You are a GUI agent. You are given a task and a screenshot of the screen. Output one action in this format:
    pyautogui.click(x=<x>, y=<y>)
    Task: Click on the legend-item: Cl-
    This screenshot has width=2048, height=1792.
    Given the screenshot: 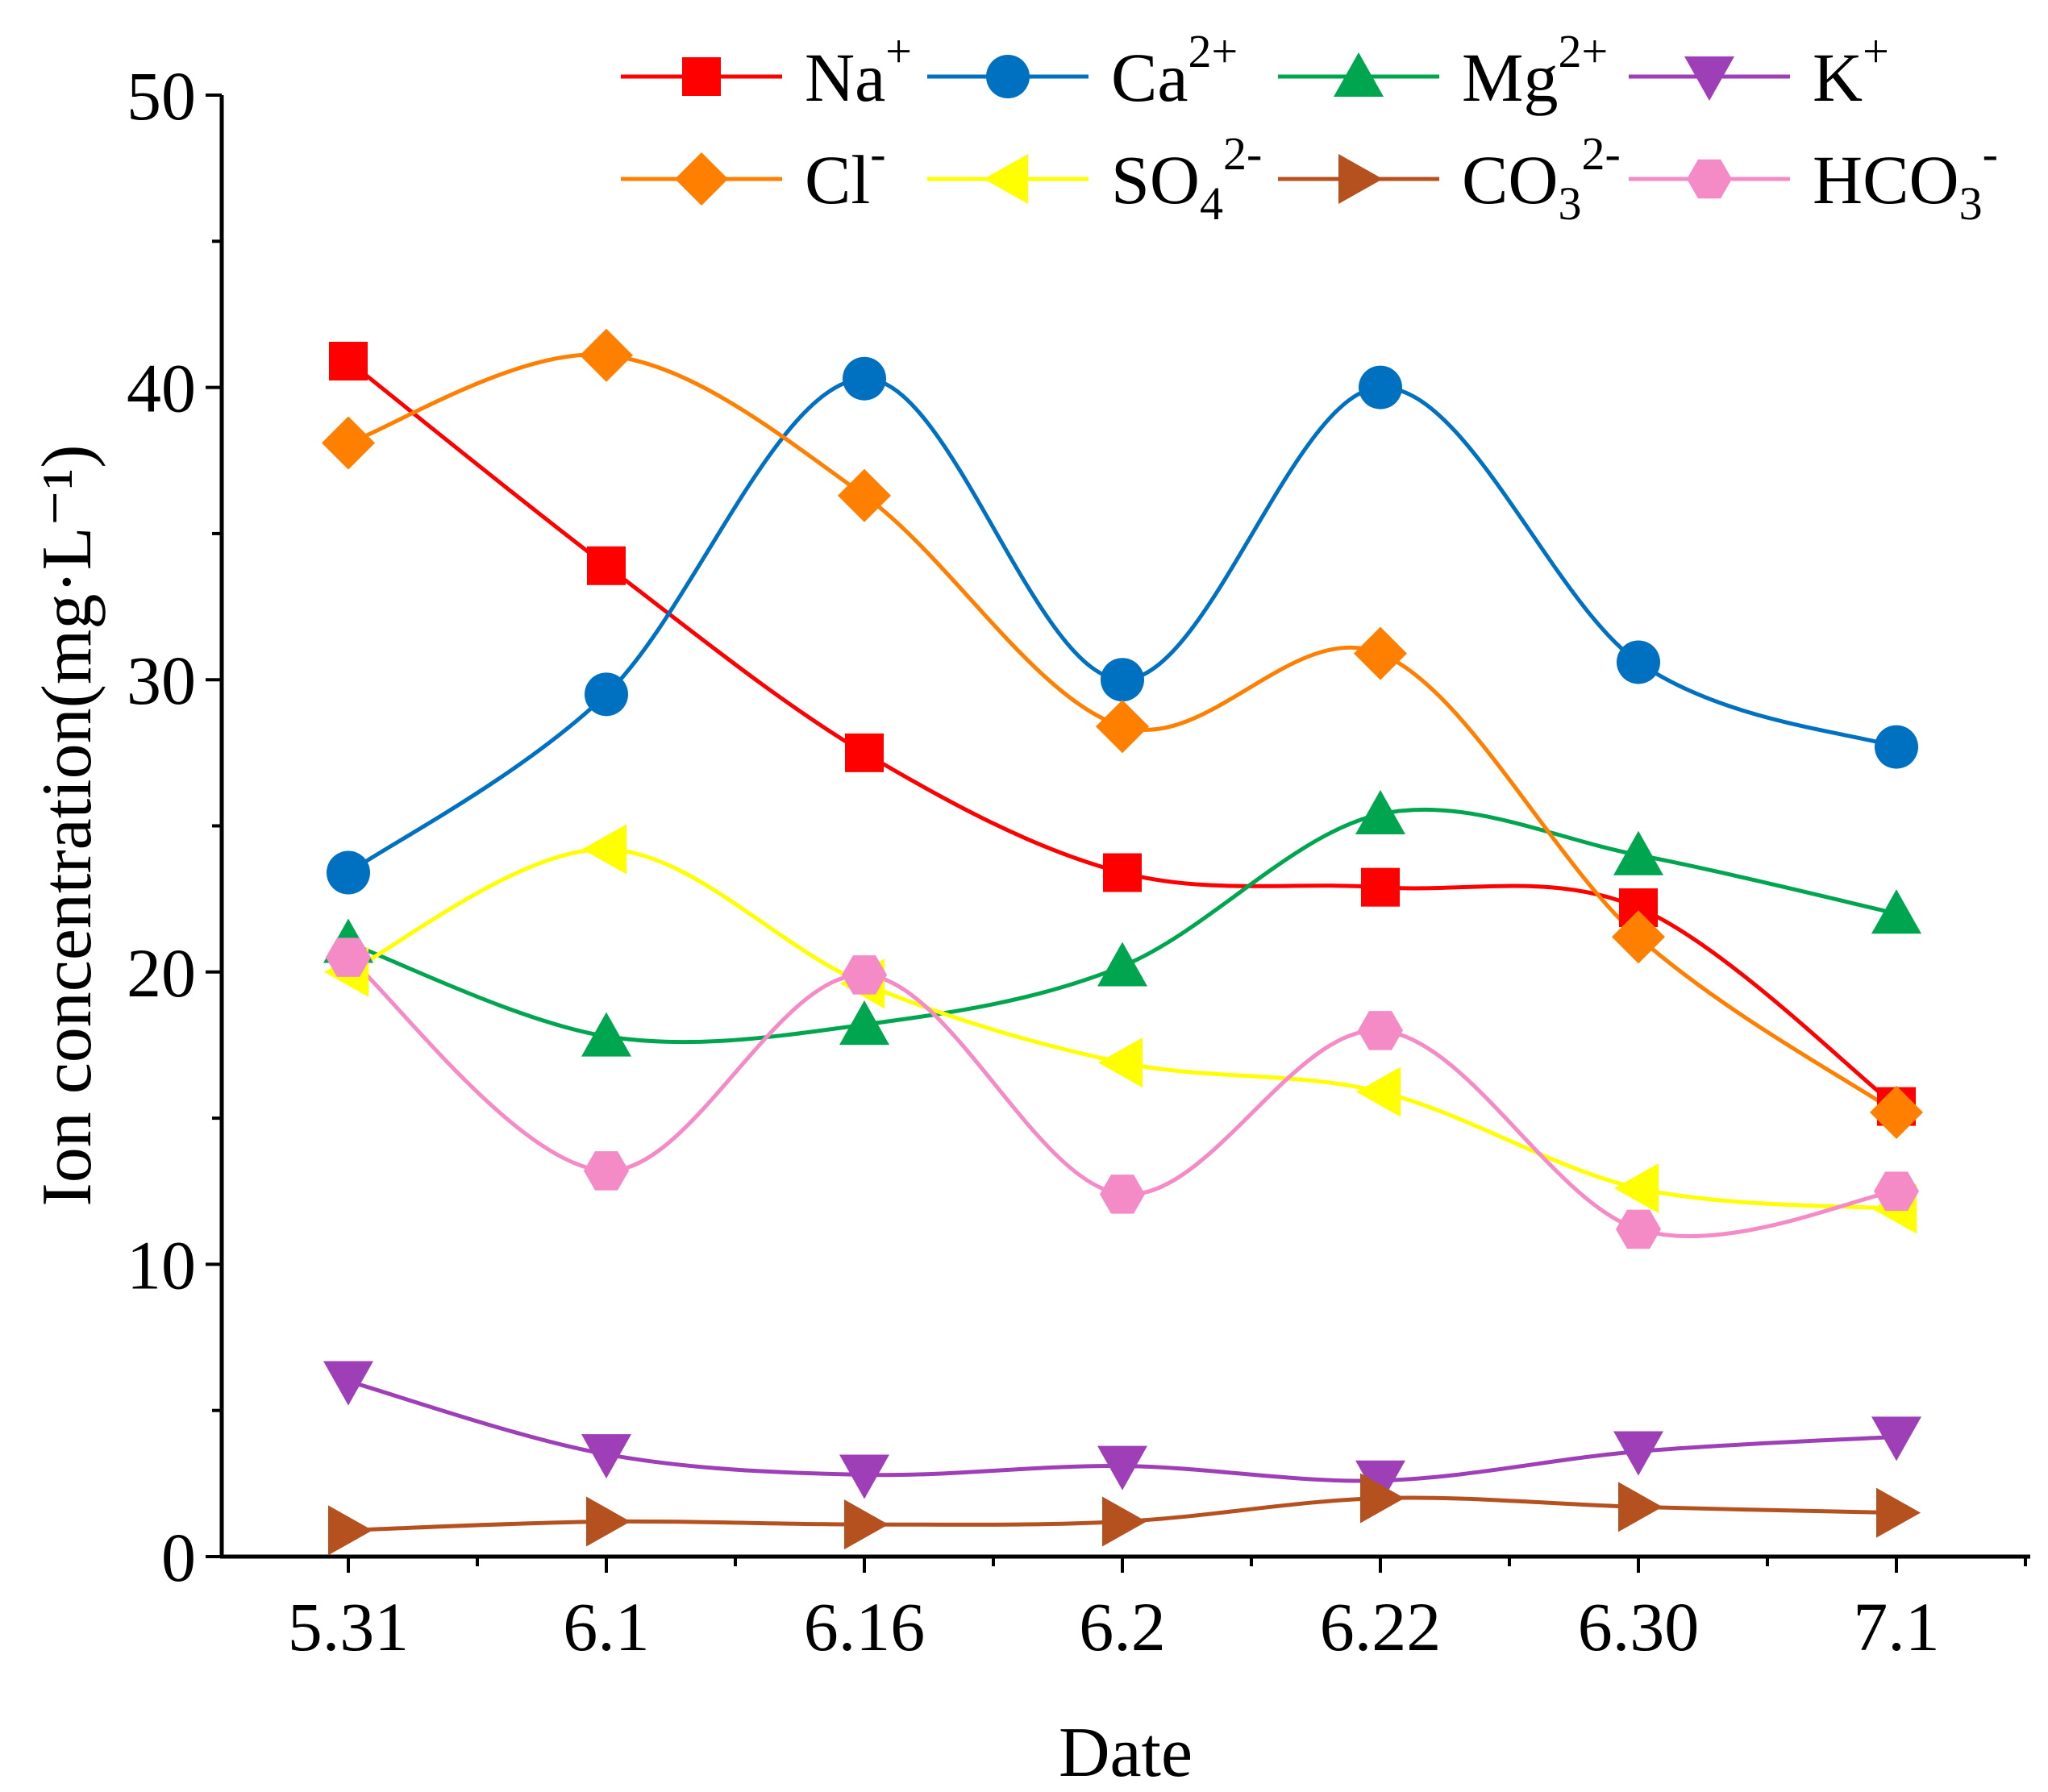 What is the action you would take?
    pyautogui.click(x=753, y=172)
    